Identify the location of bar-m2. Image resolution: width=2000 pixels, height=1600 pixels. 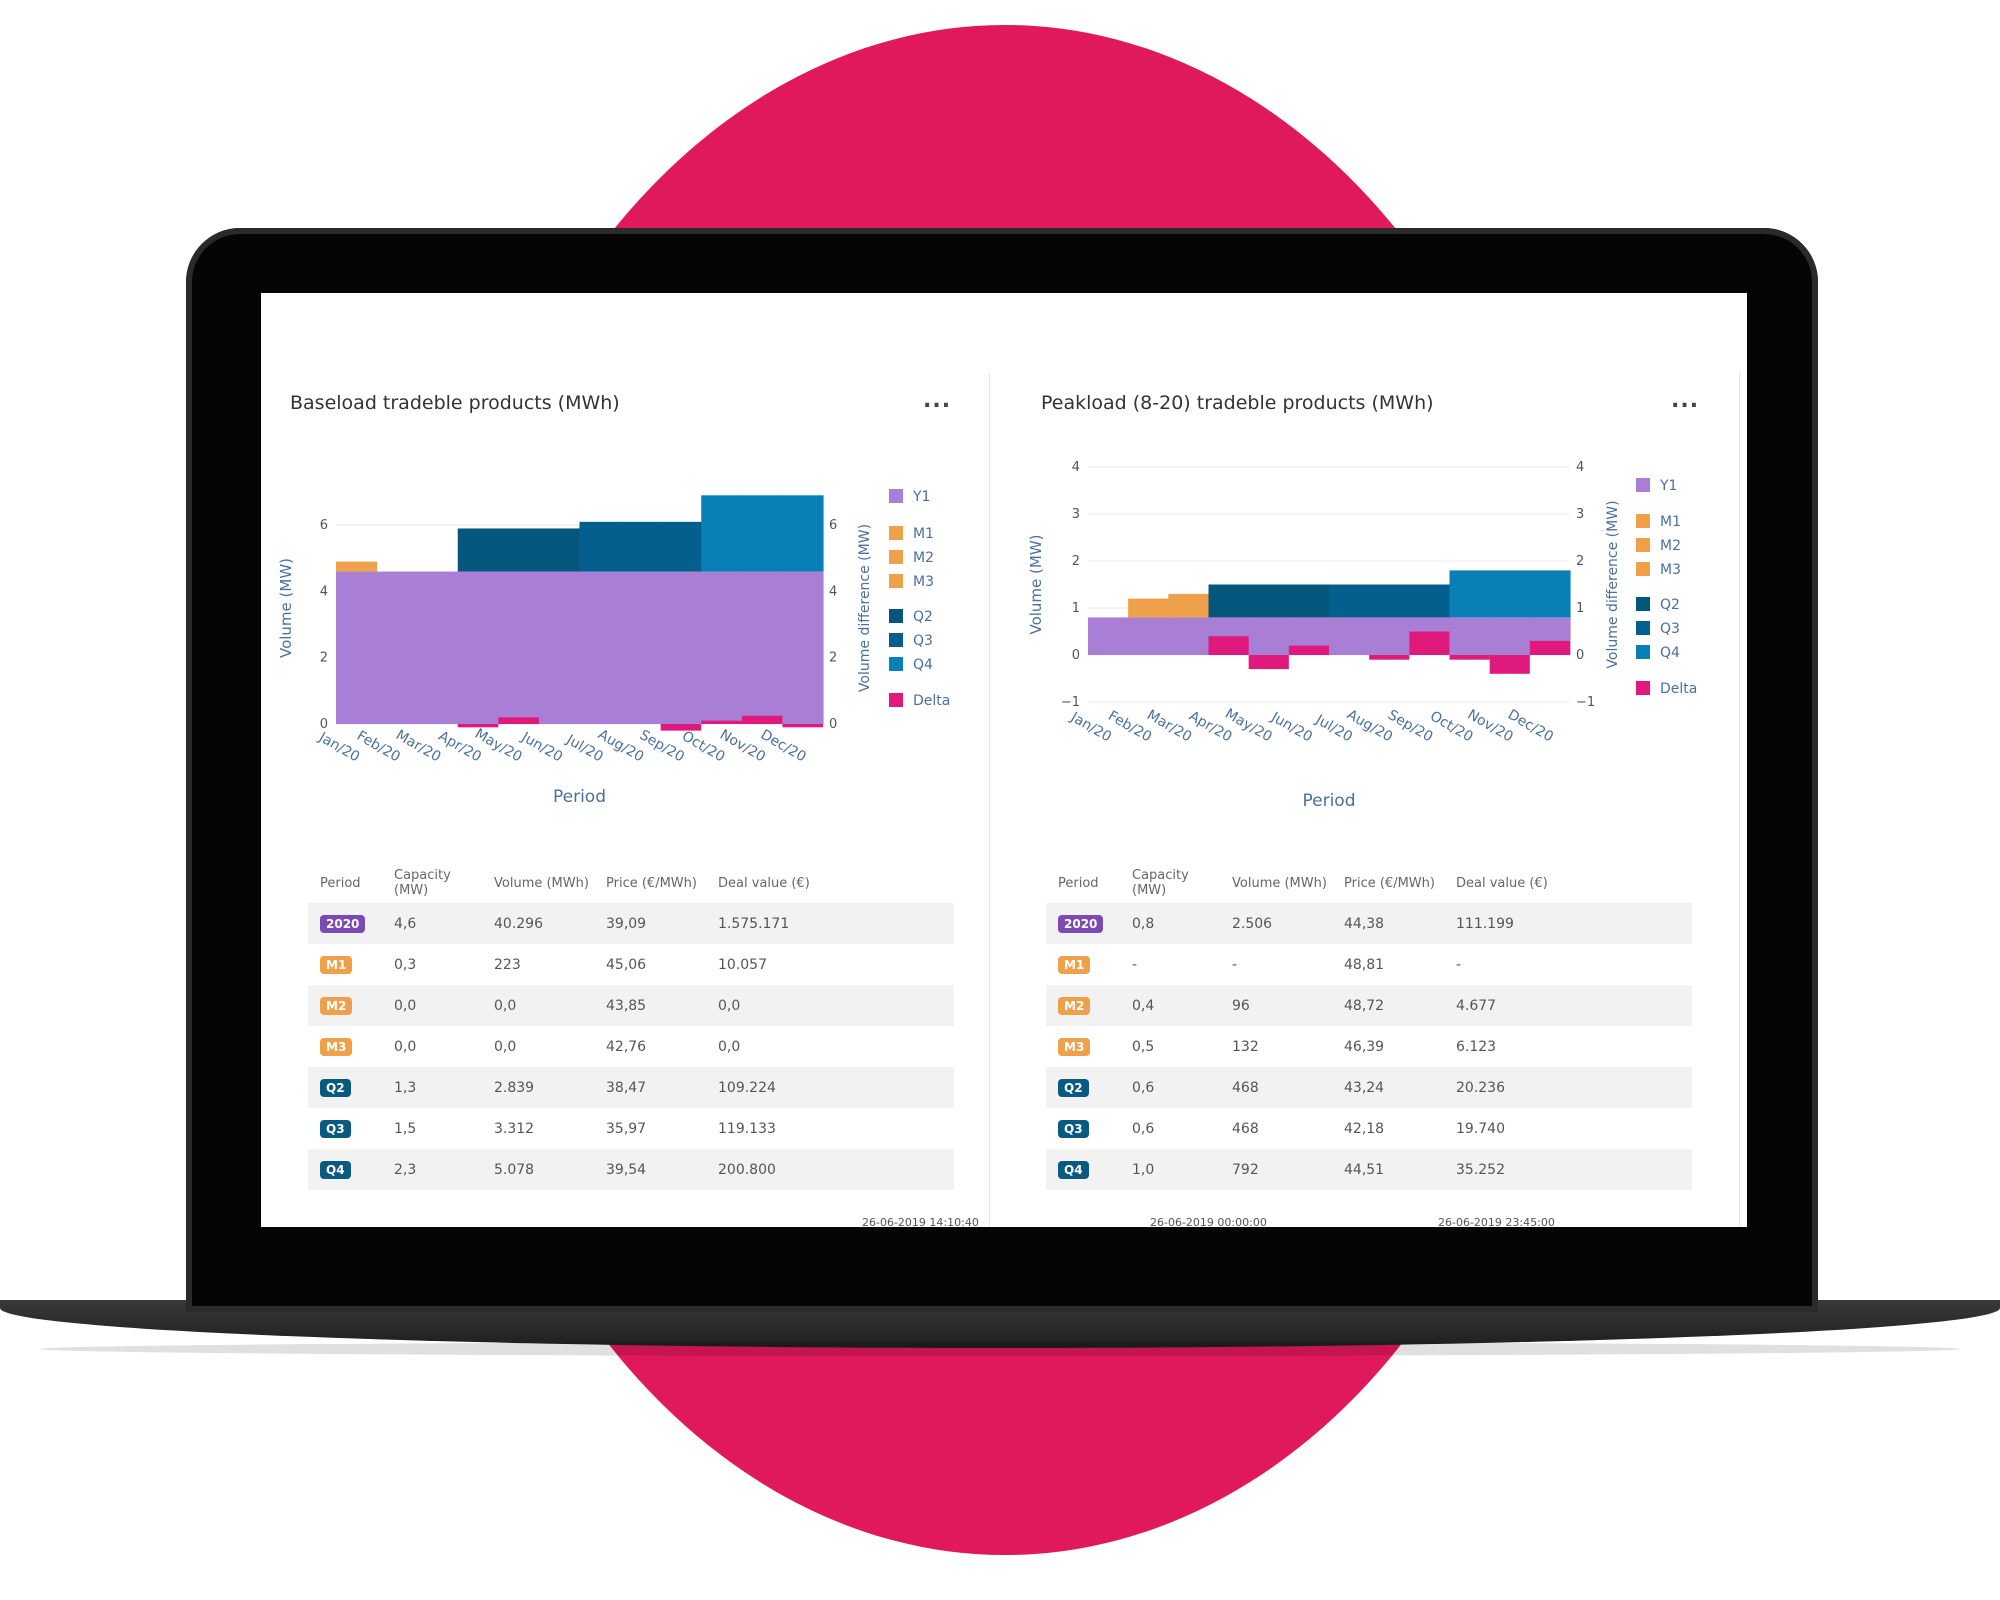
(1148, 608).